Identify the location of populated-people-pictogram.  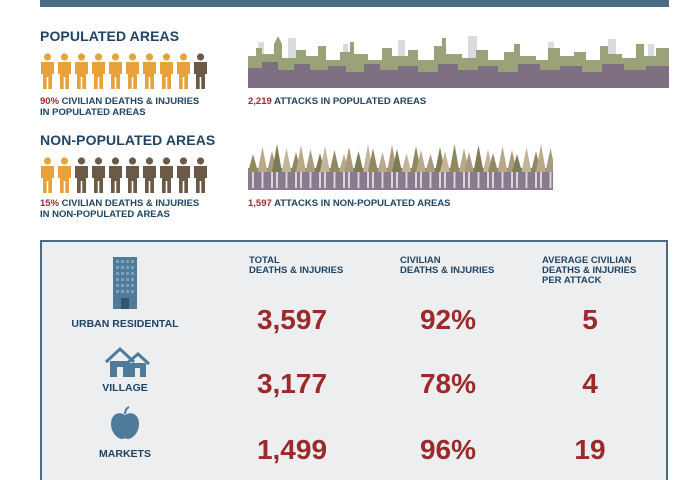
(127, 71).